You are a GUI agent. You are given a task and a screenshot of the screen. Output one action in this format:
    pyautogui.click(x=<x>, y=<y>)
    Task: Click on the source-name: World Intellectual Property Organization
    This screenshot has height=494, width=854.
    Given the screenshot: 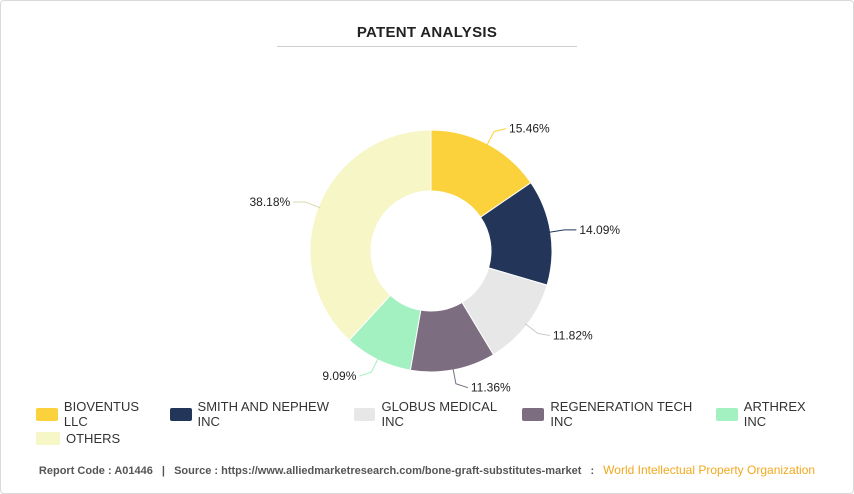 What is the action you would take?
    pyautogui.click(x=709, y=470)
    